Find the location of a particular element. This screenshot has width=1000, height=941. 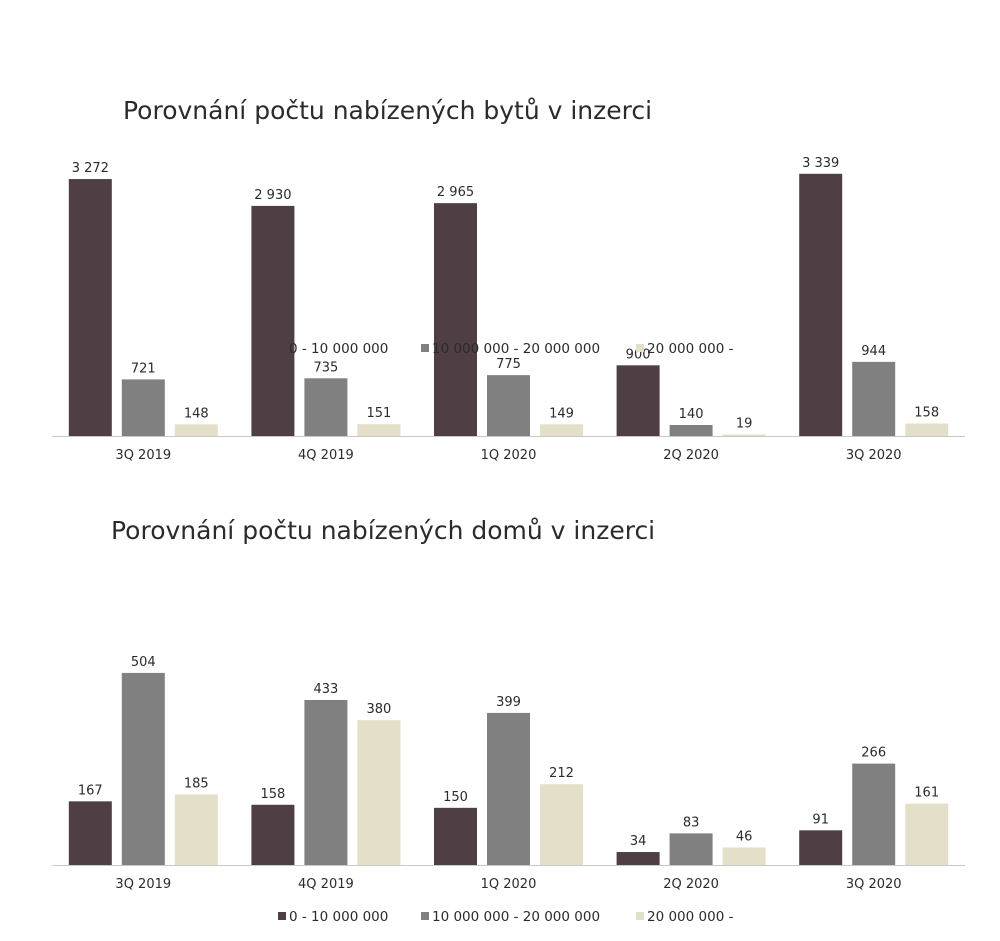

data-label: 266 is located at coordinates (873, 753).